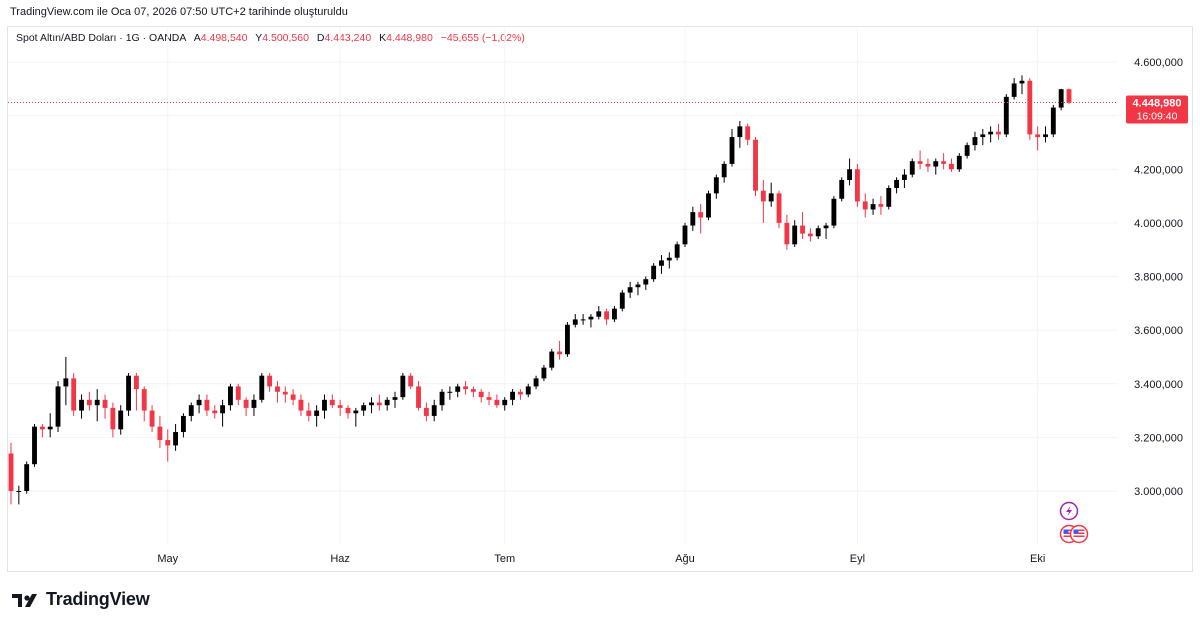  Describe the element at coordinates (685, 559) in the screenshot. I see `x-tick-label: Ağu` at that location.